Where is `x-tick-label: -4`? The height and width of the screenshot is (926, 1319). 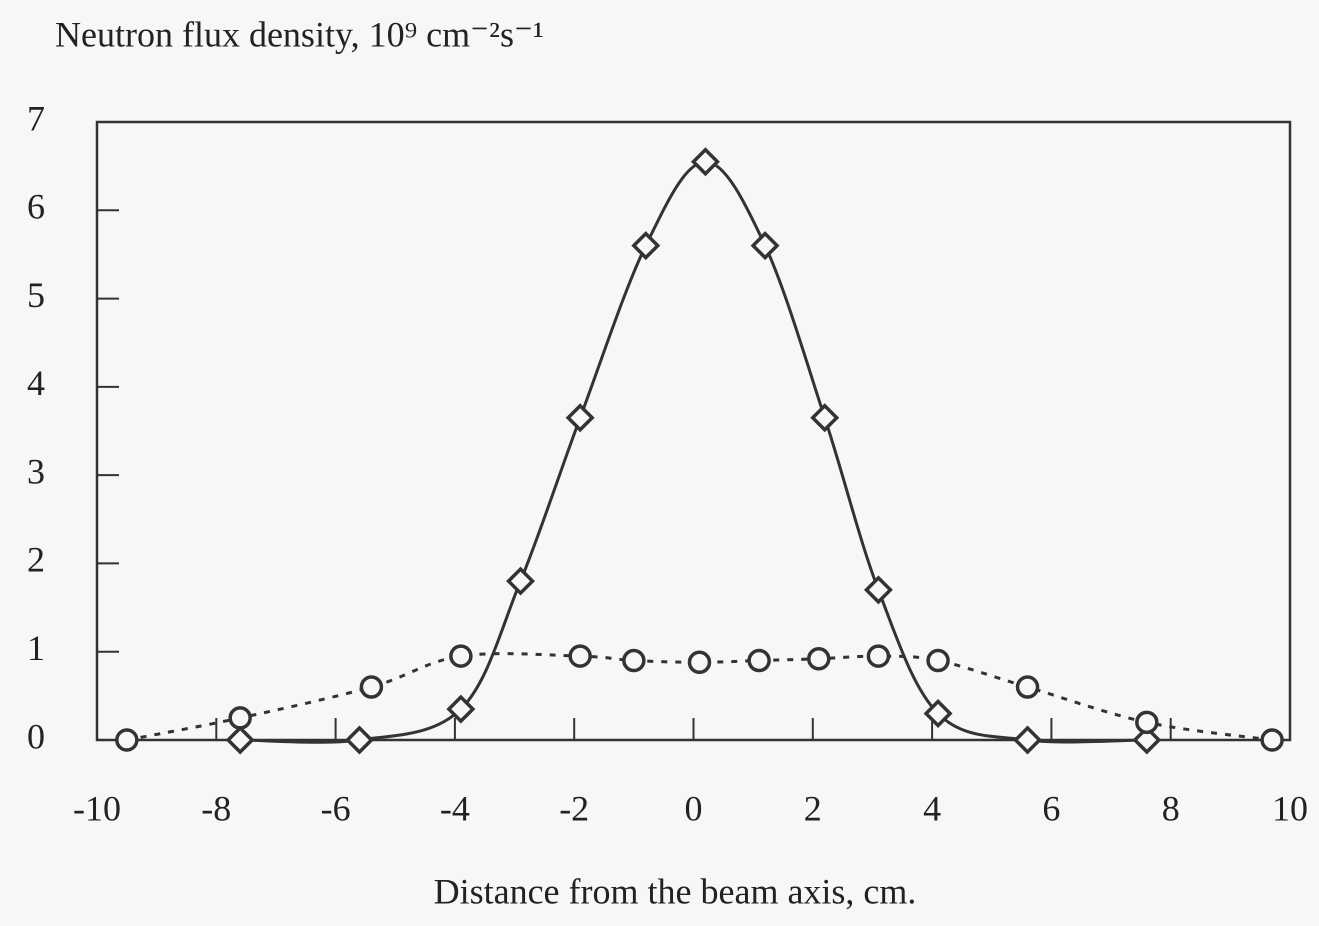 x-tick-label: -4 is located at coordinates (455, 808).